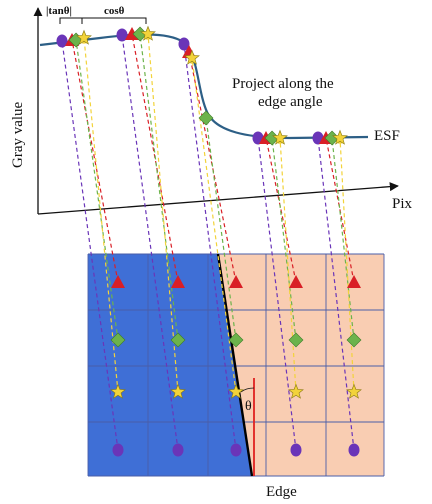  Describe the element at coordinates (114, 20) in the screenshot. I see `cos-bracket` at that location.